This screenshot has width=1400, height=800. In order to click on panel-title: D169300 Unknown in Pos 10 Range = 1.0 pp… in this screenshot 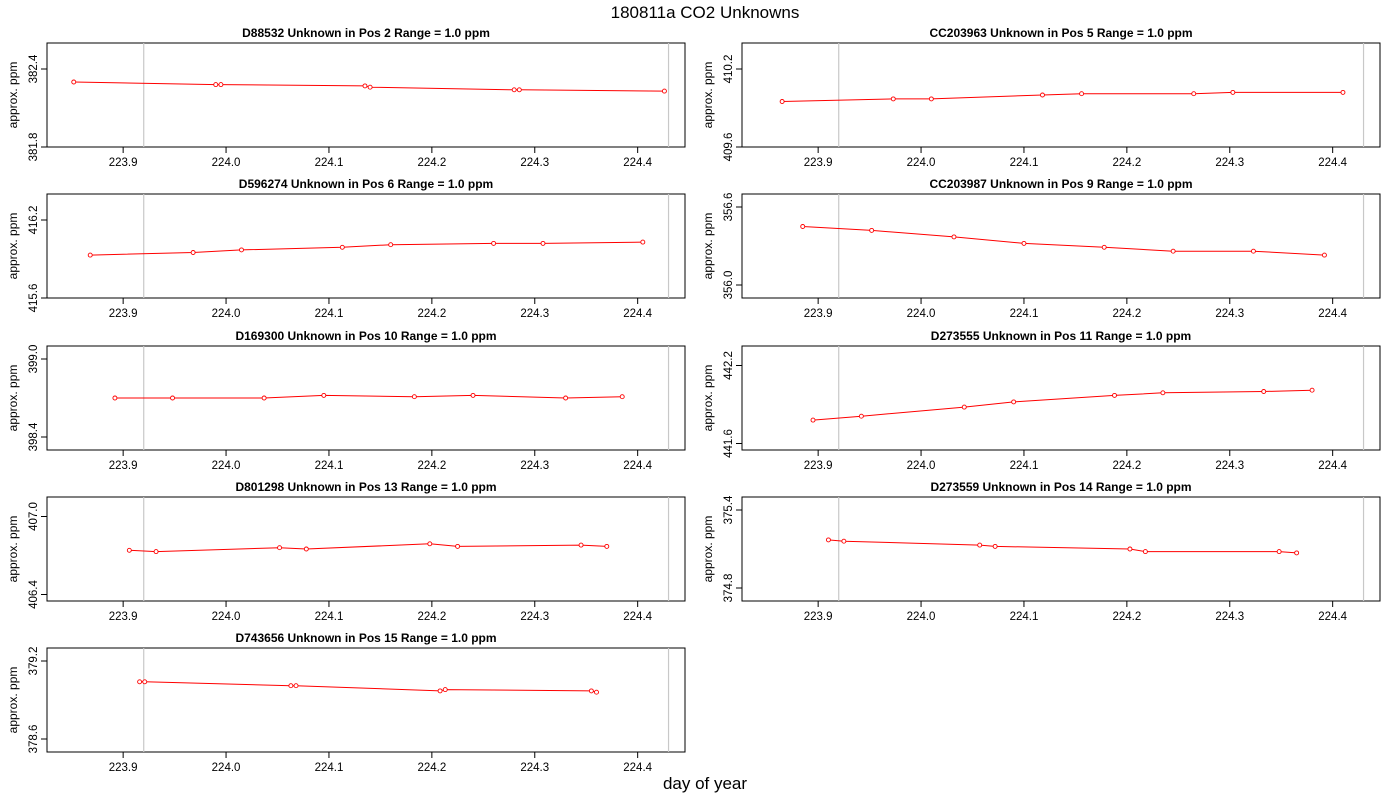, I will do `click(365, 336)`.